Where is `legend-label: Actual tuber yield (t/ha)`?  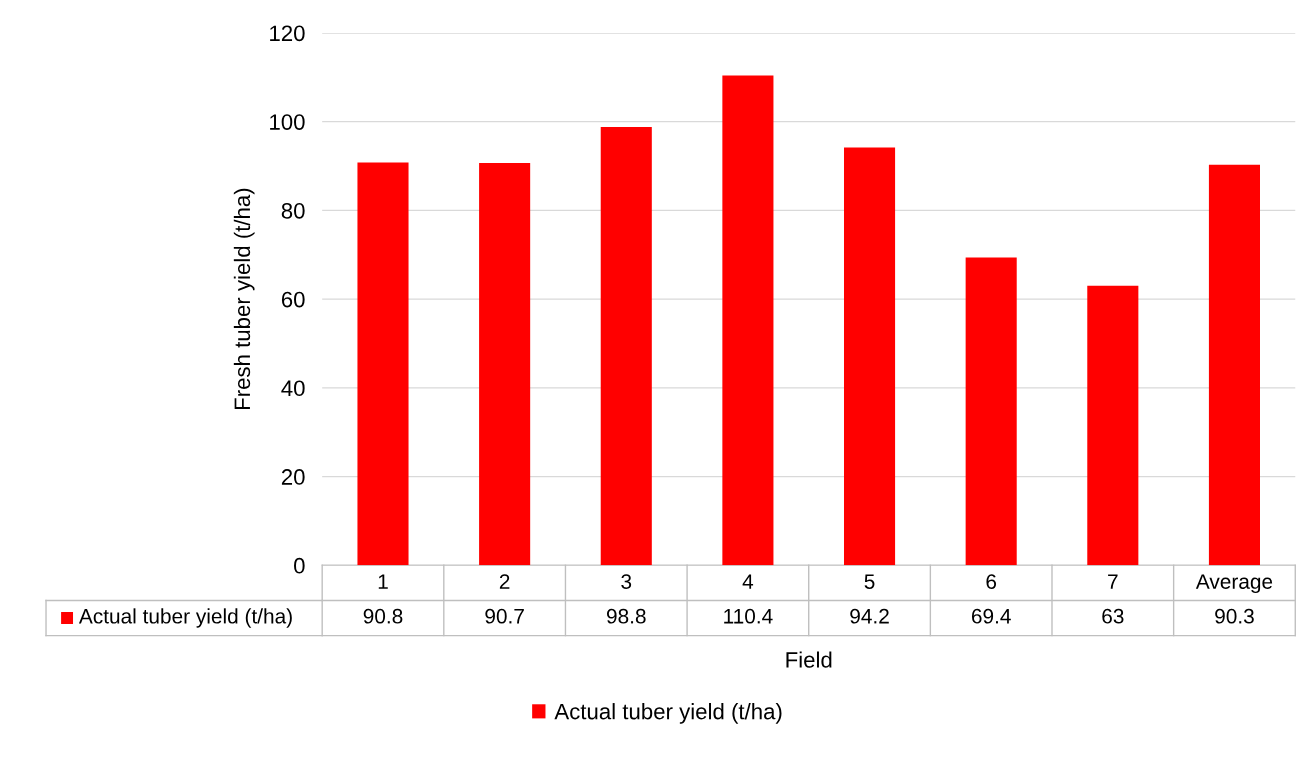
legend-label: Actual tuber yield (t/ha) is located at coordinates (185, 618).